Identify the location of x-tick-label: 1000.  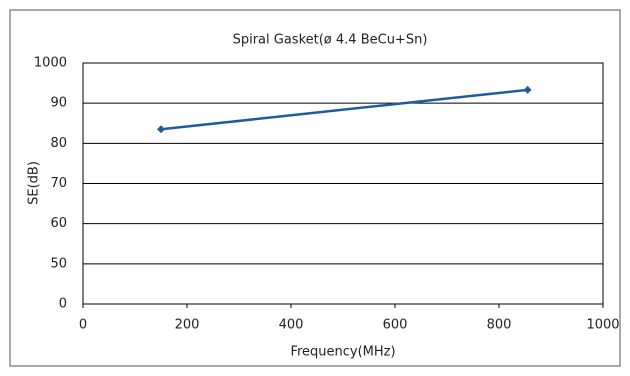
(602, 325).